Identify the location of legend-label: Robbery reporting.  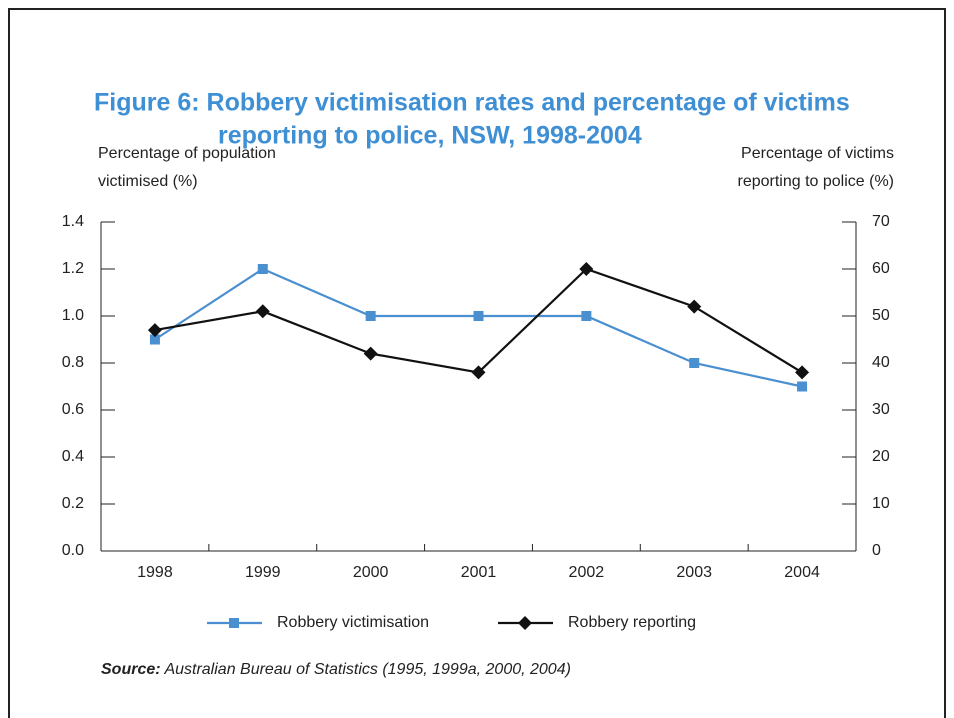
(632, 622).